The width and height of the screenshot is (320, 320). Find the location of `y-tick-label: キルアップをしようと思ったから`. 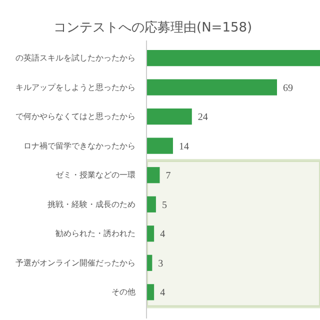

y-tick-label: キルアップをしようと思ったから is located at coordinates (76, 87).